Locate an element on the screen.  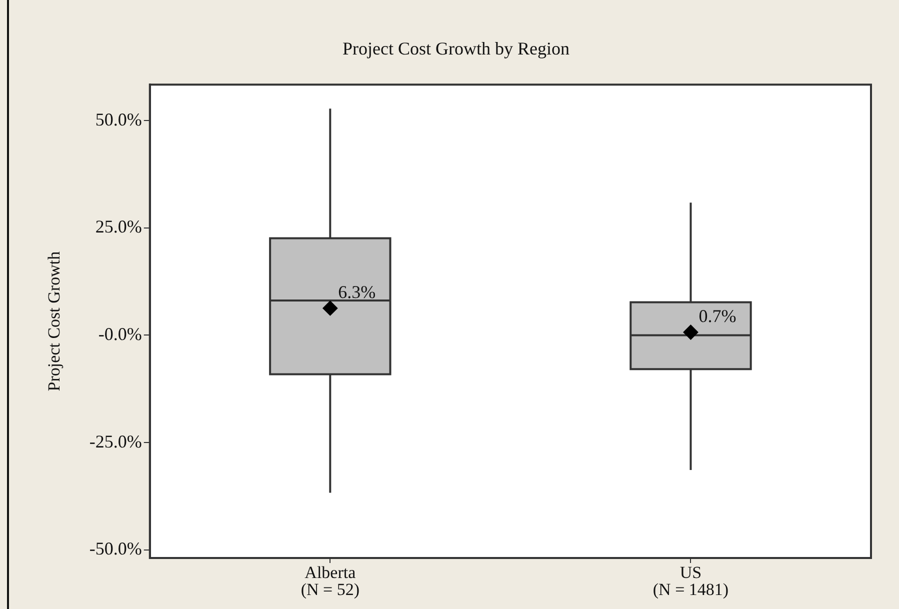
annotation: 6.3% is located at coordinates (357, 292).